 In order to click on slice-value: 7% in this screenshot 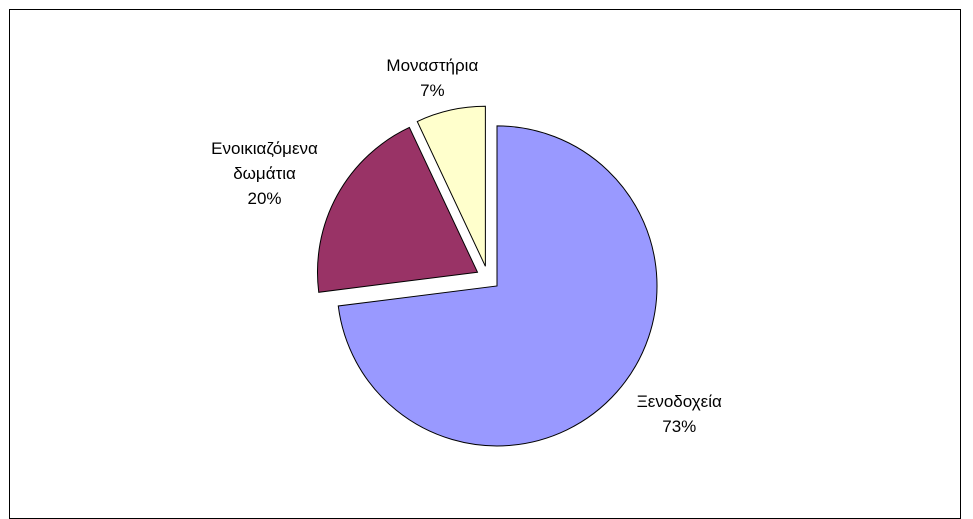, I will do `click(432, 90)`.